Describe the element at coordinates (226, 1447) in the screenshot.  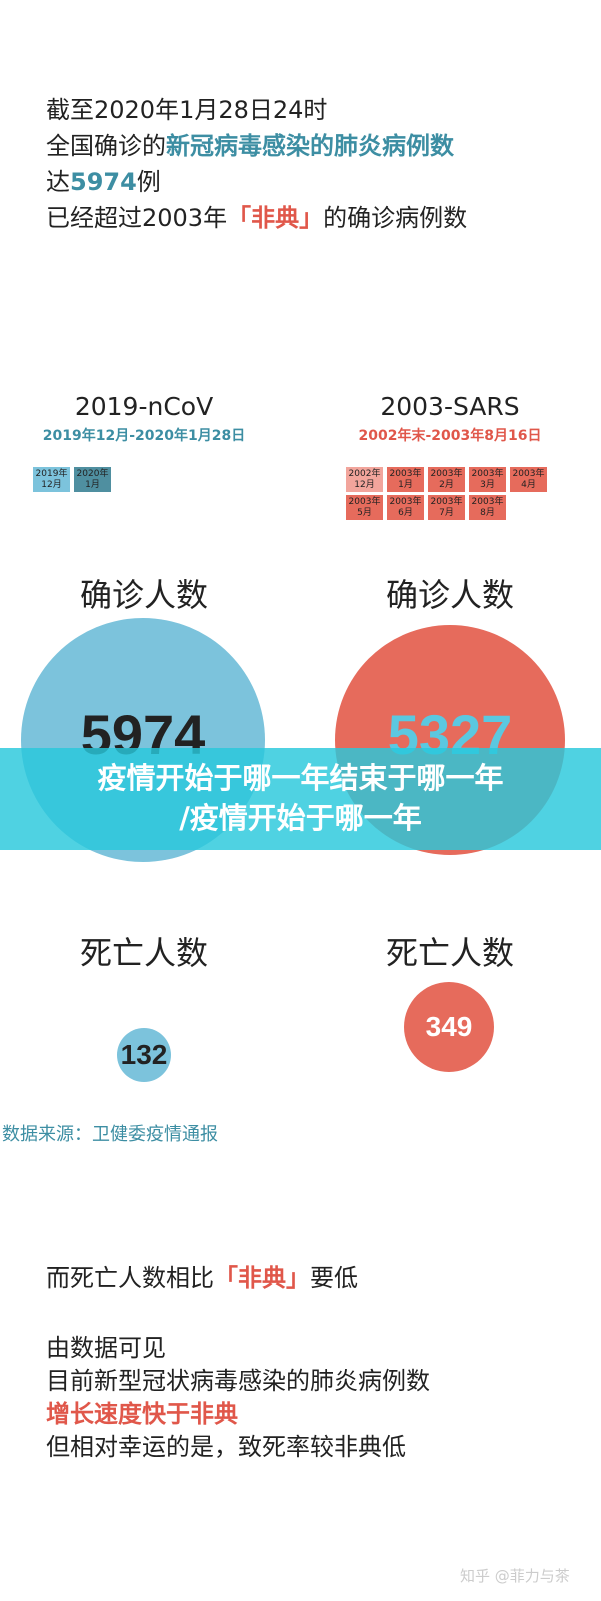
I see `outro-line: 但相对幸运的是，致死率较非典低` at that location.